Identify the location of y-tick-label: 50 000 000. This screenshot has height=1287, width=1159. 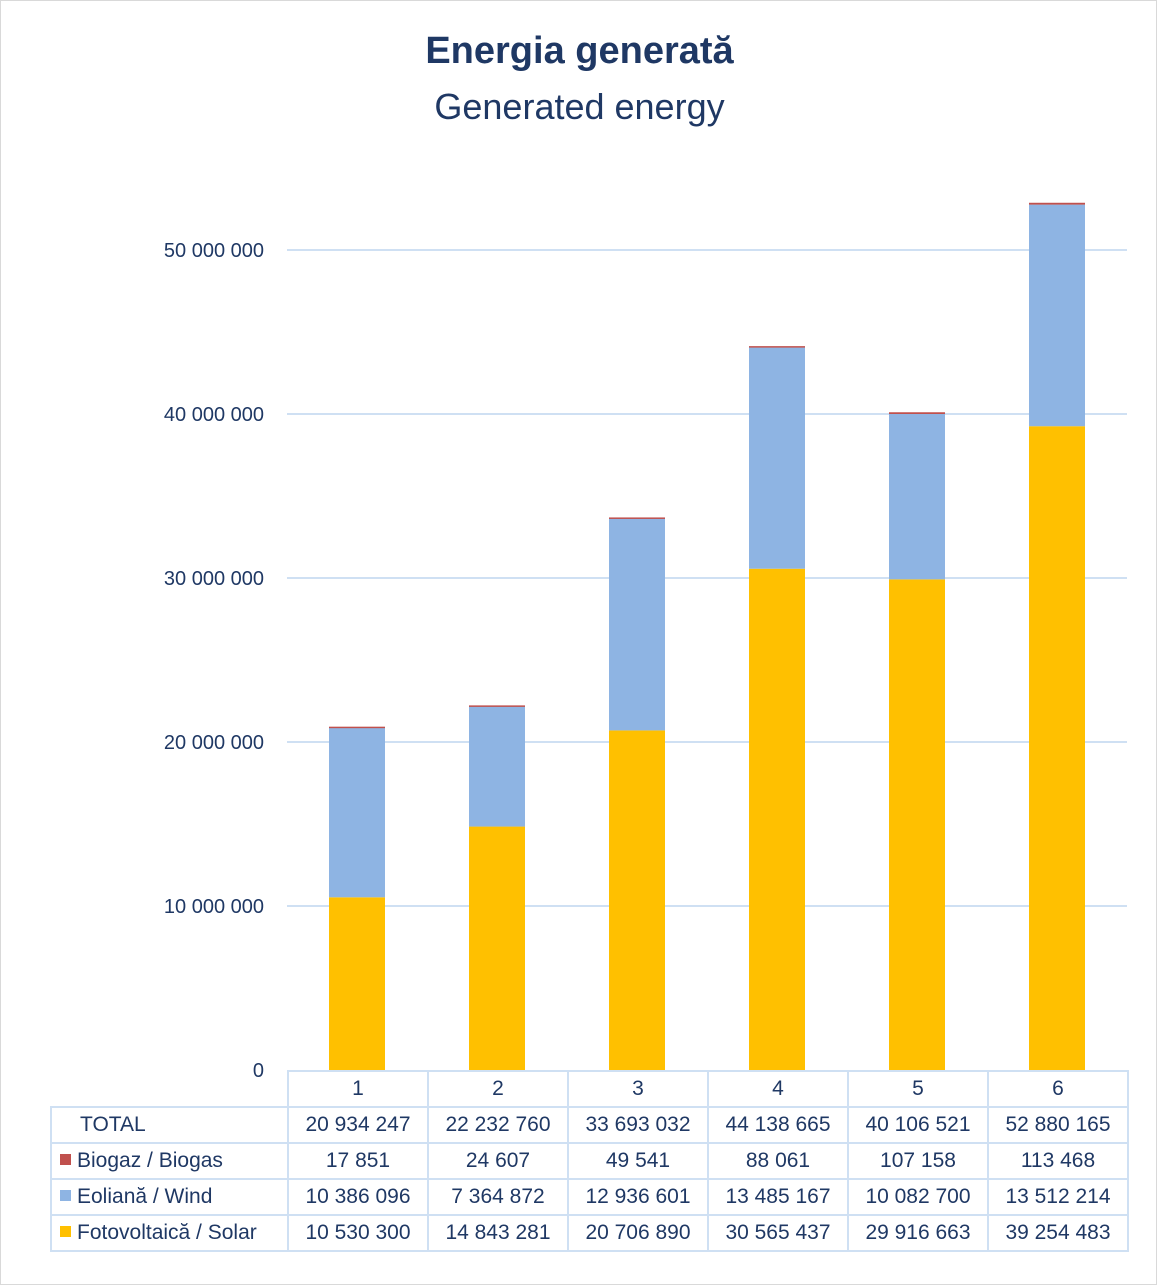
(214, 251).